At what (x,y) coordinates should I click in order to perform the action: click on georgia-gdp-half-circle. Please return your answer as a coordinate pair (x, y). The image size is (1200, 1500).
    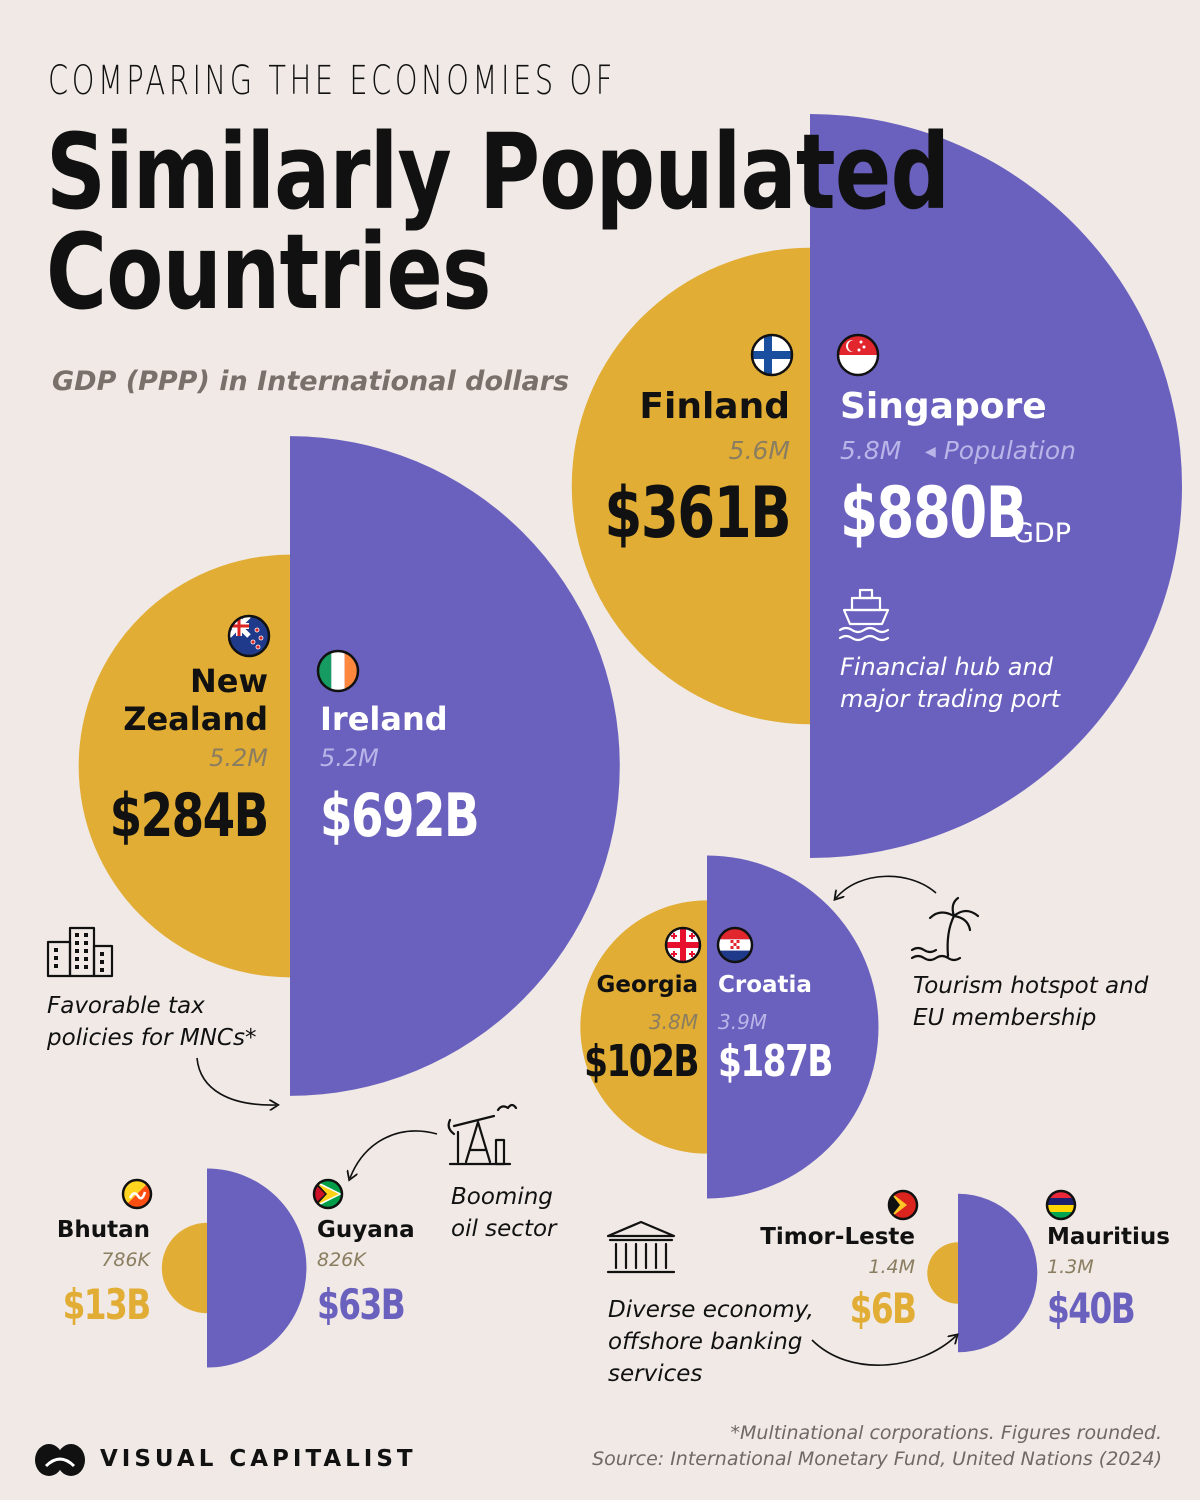
    Looking at the image, I should click on (643, 1027).